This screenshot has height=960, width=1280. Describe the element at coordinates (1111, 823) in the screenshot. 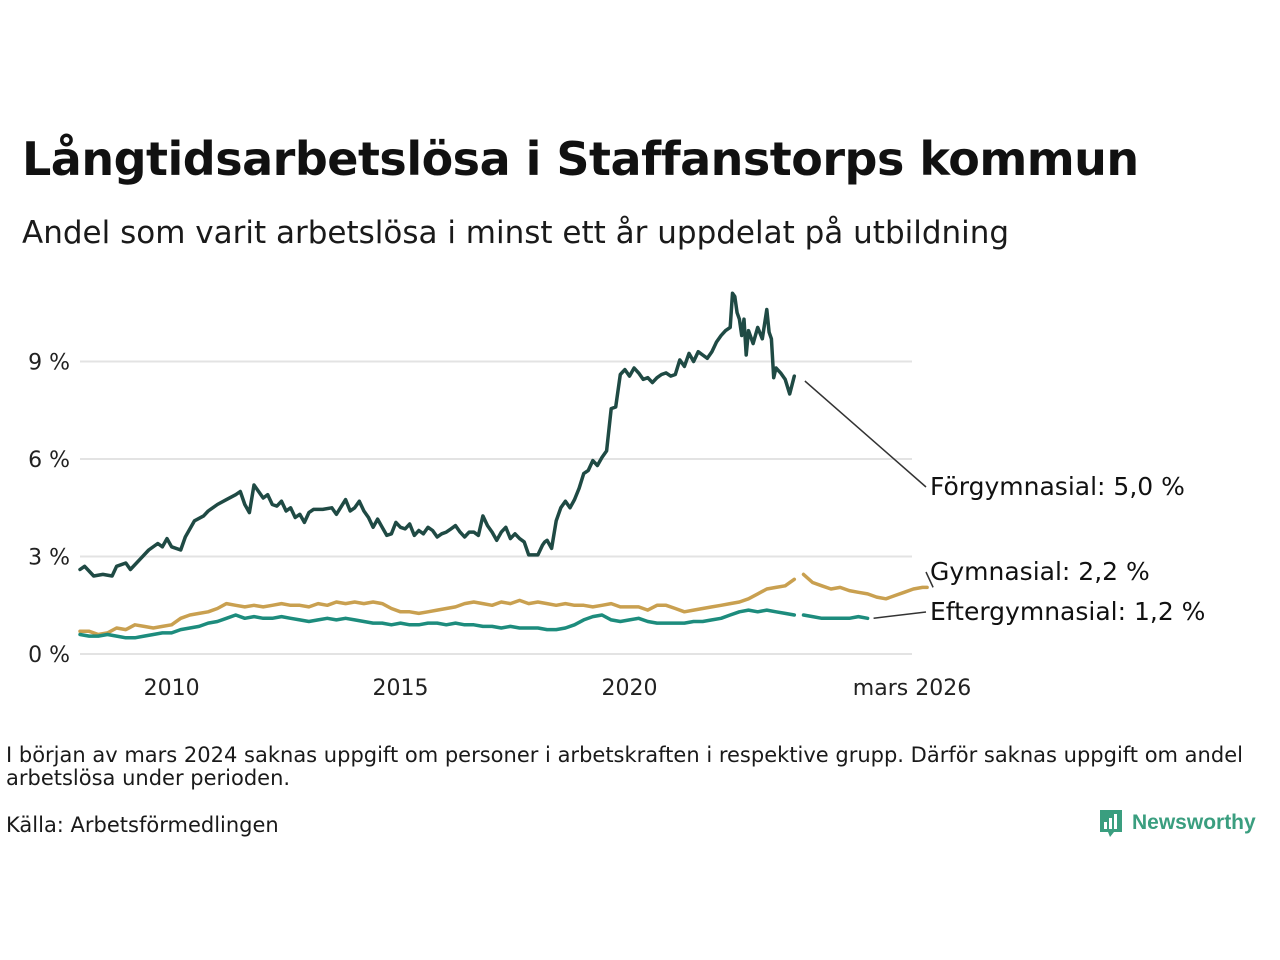

I see `newsworthy-logo-icon` at that location.